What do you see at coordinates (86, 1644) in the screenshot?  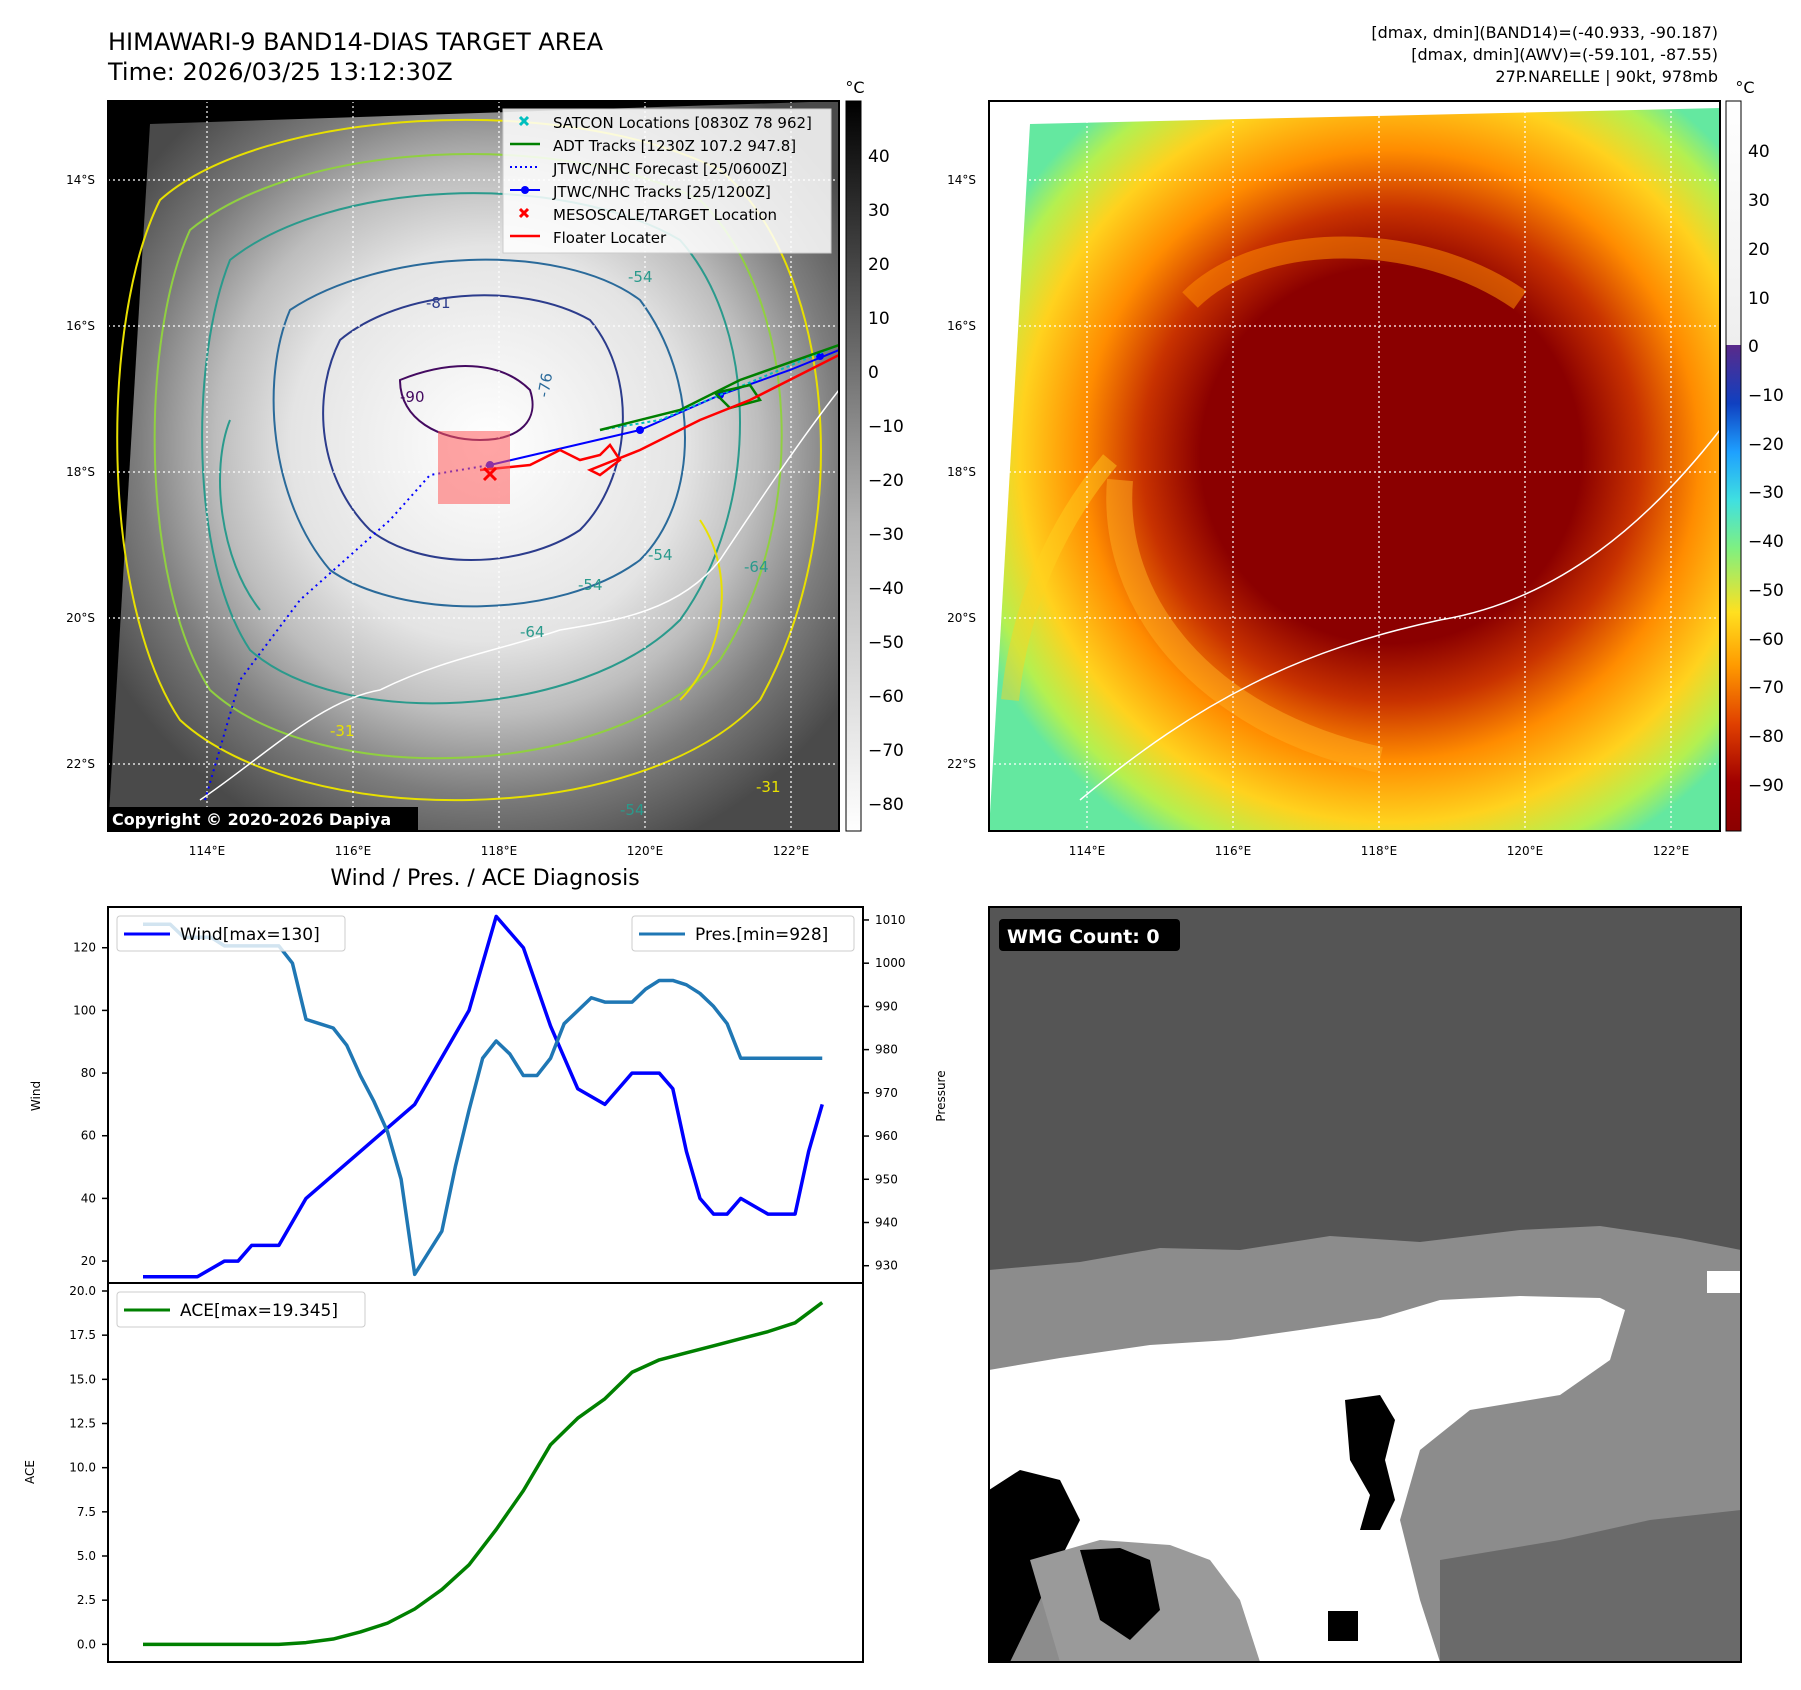 I see `ace-ytick-label: 0.0` at bounding box center [86, 1644].